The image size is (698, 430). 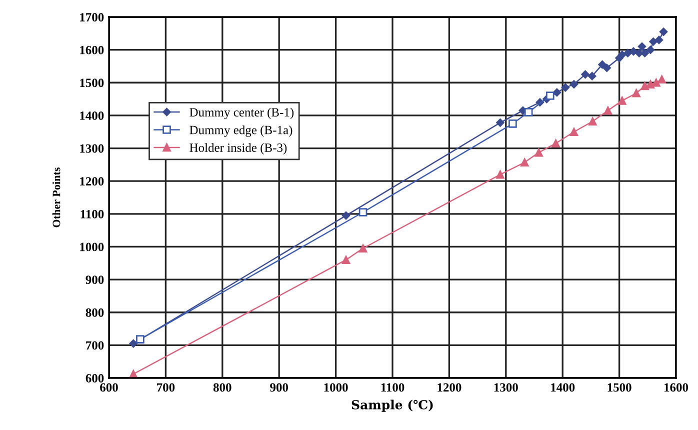 I want to click on y-tick-label: 1400, so click(x=92, y=115).